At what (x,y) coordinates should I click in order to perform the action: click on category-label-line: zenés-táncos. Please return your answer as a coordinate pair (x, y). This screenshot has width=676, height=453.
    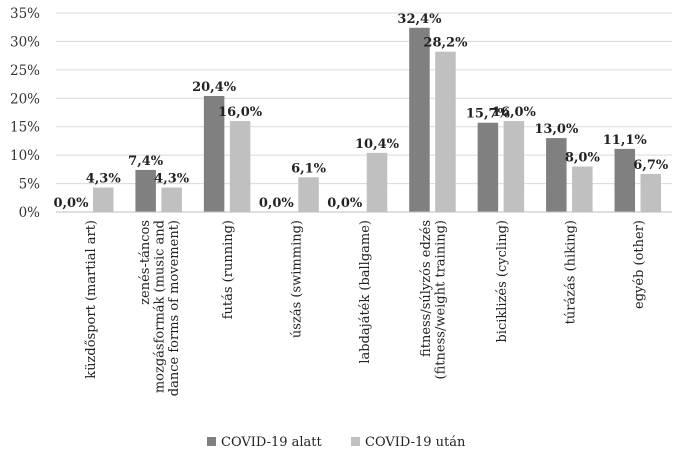
    Looking at the image, I should click on (145, 262).